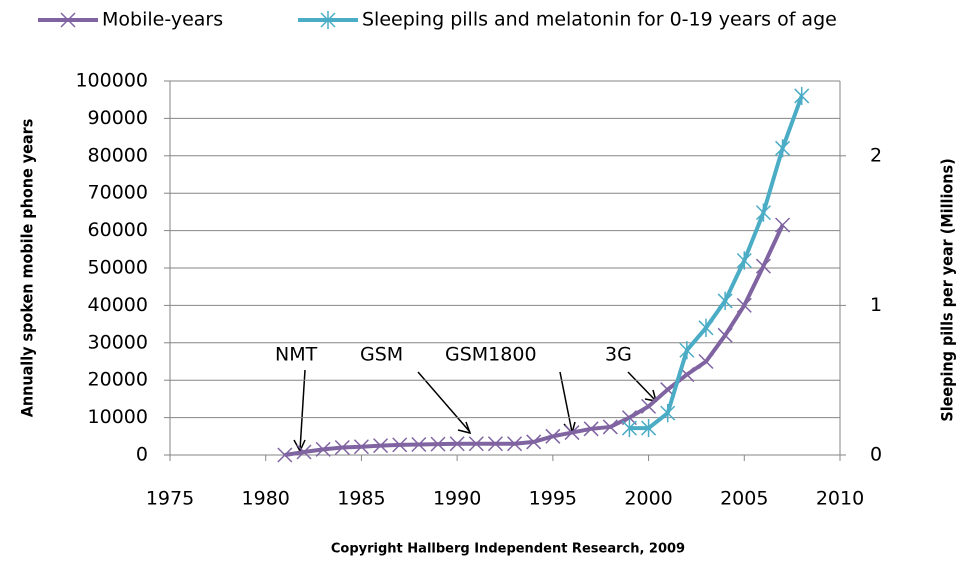 This screenshot has height=561, width=961. What do you see at coordinates (111, 81) in the screenshot?
I see `y-tick-label: 100000` at bounding box center [111, 81].